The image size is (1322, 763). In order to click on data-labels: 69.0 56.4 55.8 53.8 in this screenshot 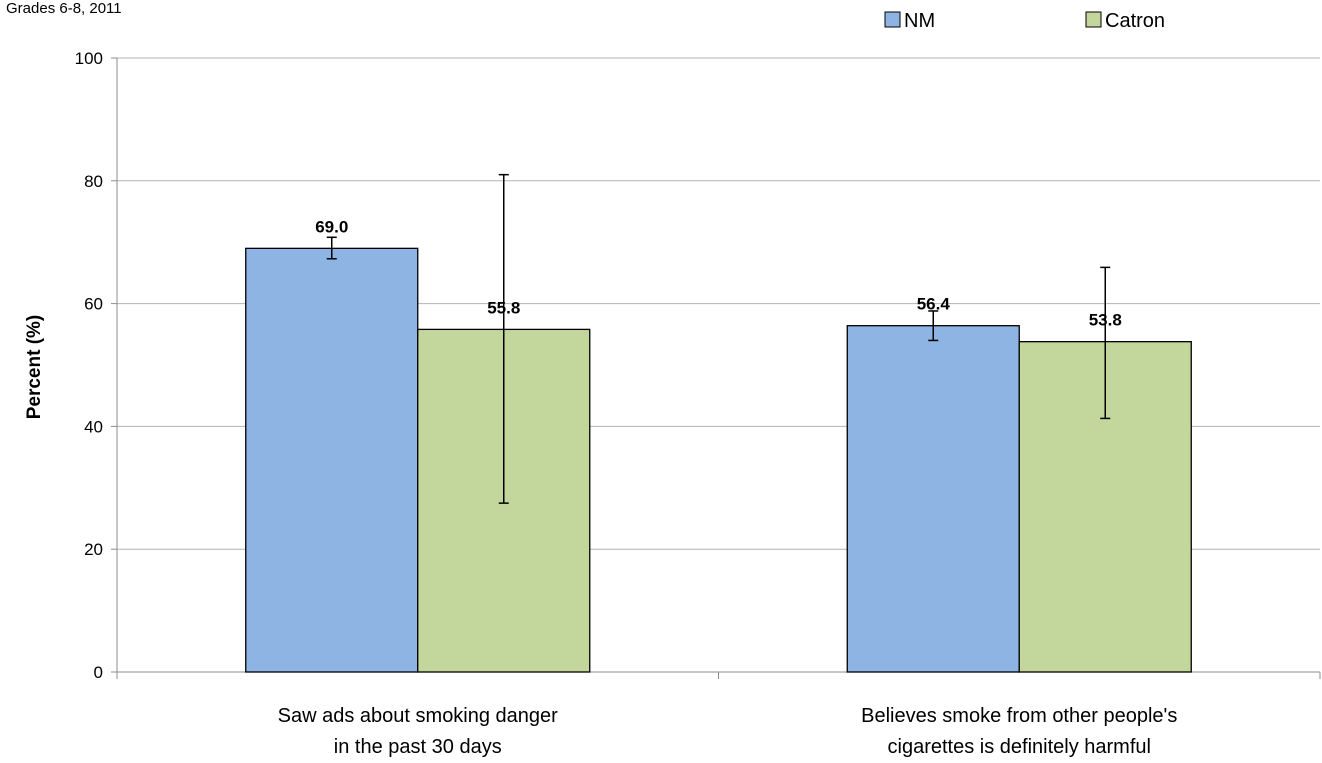, I will do `click(718, 273)`.